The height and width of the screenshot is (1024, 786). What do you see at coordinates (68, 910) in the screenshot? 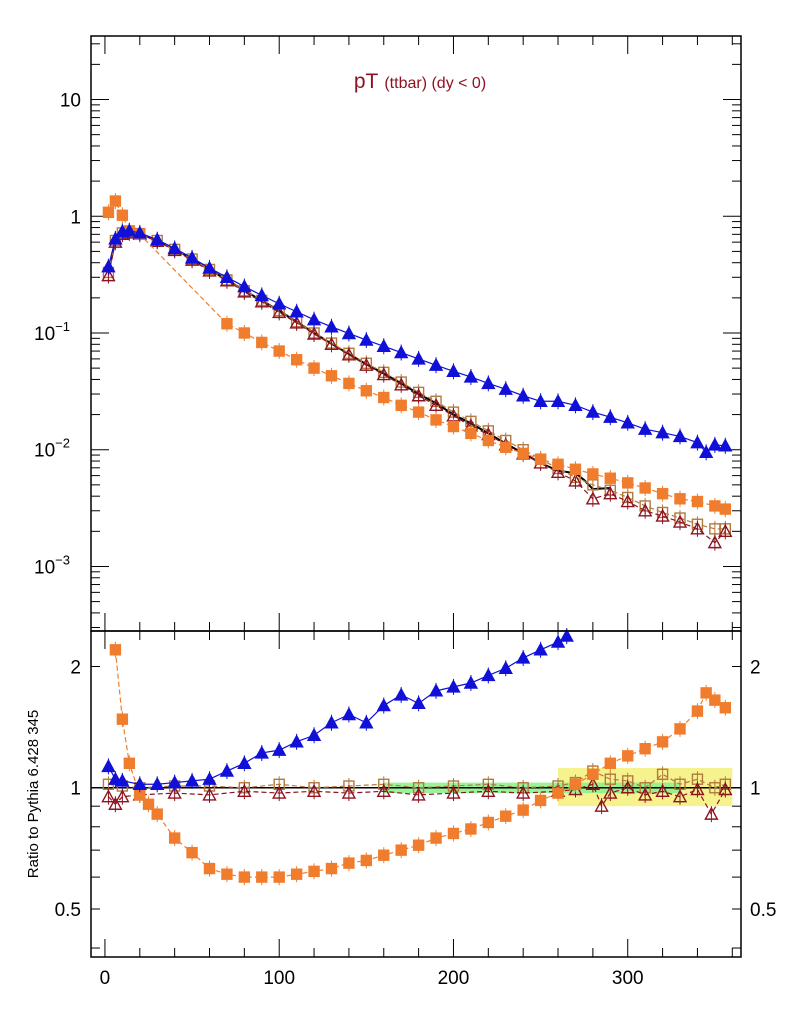
I see `ratio-y-tick-label: 0.5` at bounding box center [68, 910].